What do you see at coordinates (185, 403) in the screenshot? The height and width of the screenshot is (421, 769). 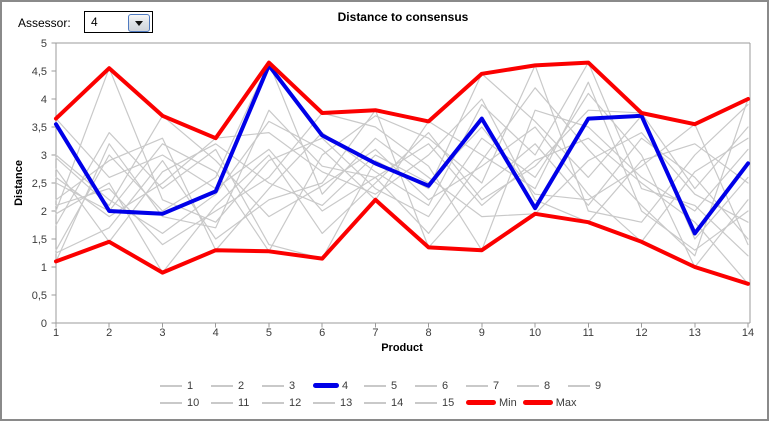 I see `legend-item-10: 10` at bounding box center [185, 403].